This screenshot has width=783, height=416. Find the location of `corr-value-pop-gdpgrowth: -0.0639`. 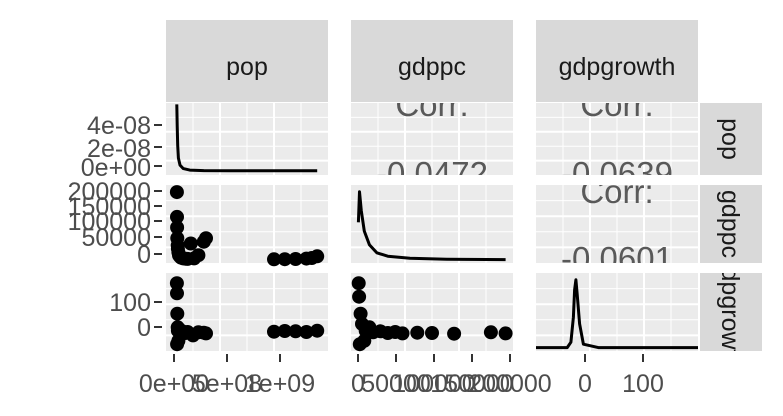

corr-value-pop-gdpgrowth: -0.0639 is located at coordinates (617, 173).